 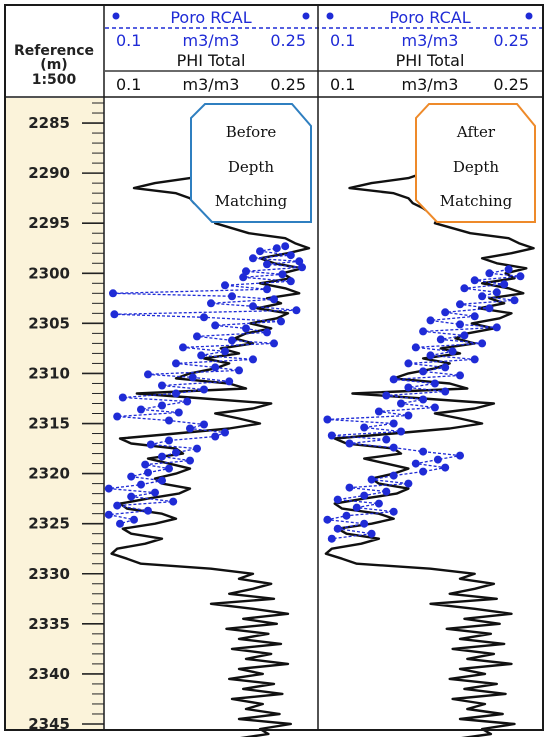 I want to click on rcal-scale-unit: m3/m3, so click(x=211, y=40).